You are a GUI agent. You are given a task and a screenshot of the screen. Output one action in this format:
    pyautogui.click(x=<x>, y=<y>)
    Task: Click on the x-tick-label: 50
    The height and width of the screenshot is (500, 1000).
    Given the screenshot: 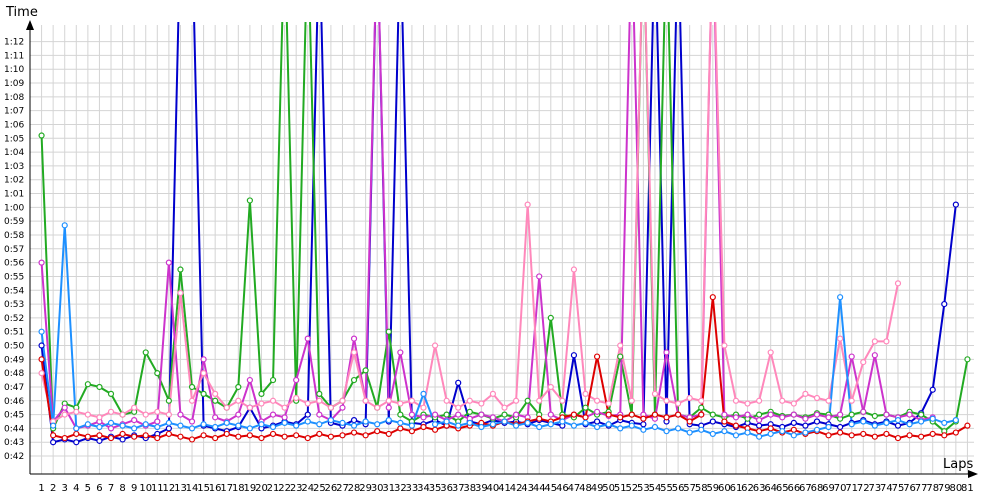 What is the action you would take?
    pyautogui.click(x=608, y=488)
    